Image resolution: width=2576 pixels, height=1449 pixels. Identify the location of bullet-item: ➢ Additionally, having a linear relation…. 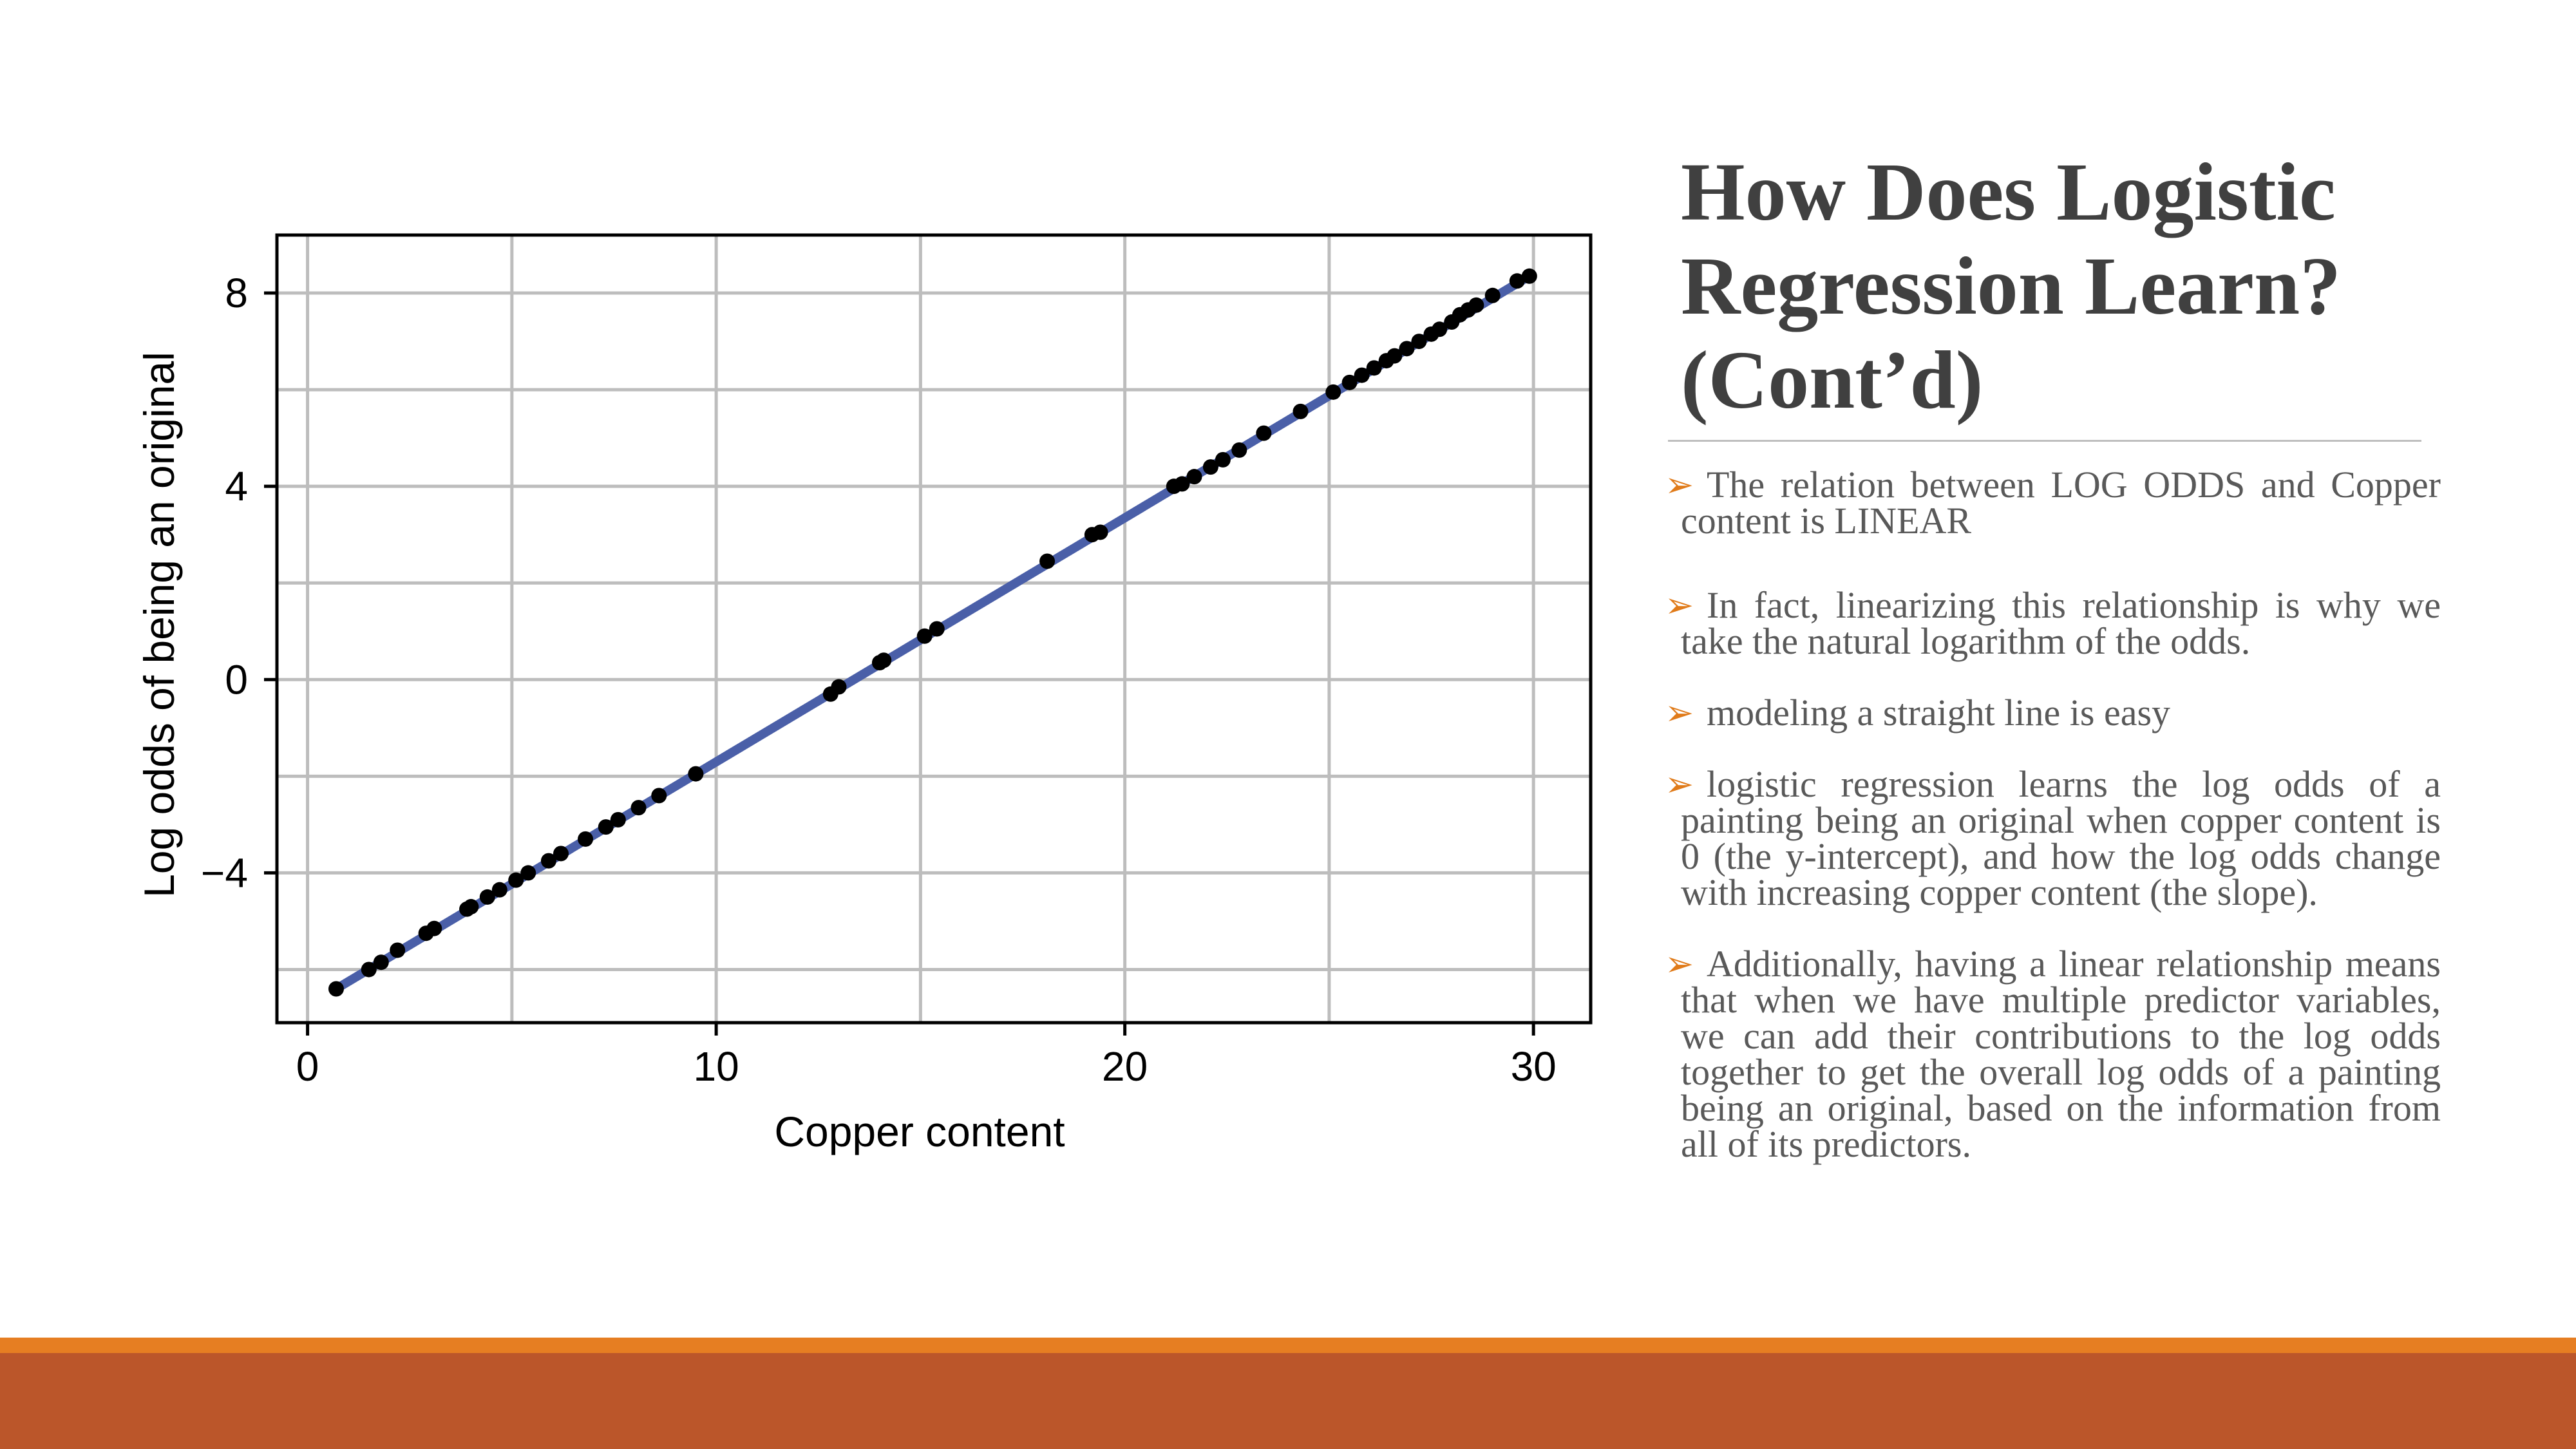
(2053, 1054).